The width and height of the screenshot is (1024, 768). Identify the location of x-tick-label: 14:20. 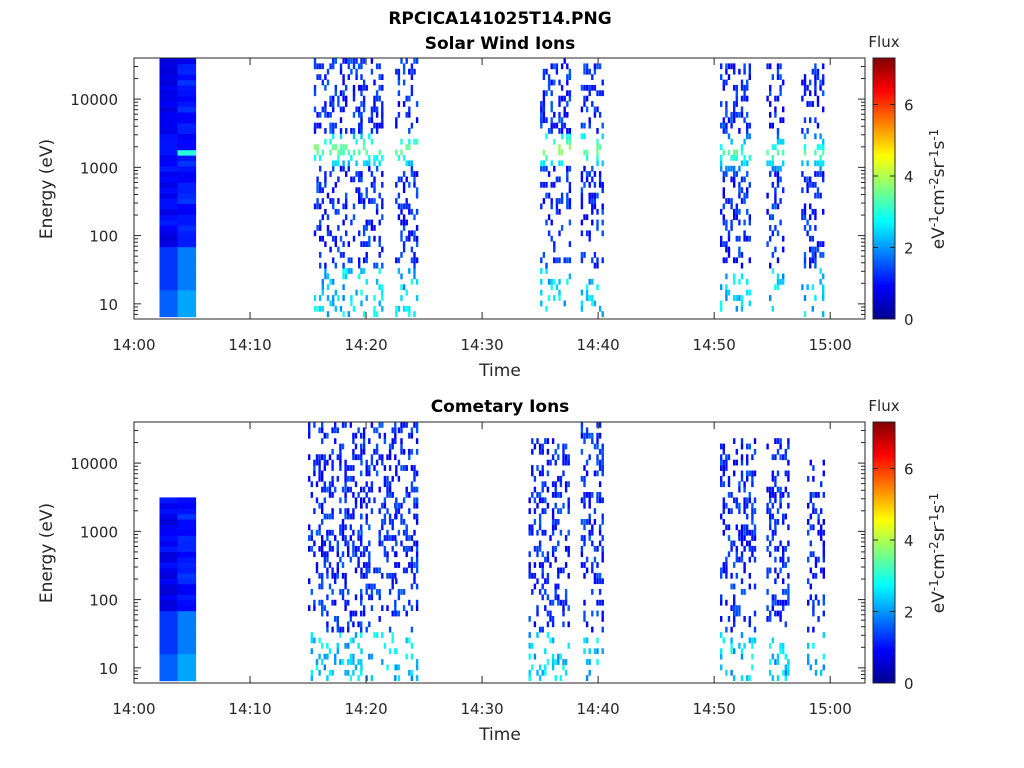
(365, 345).